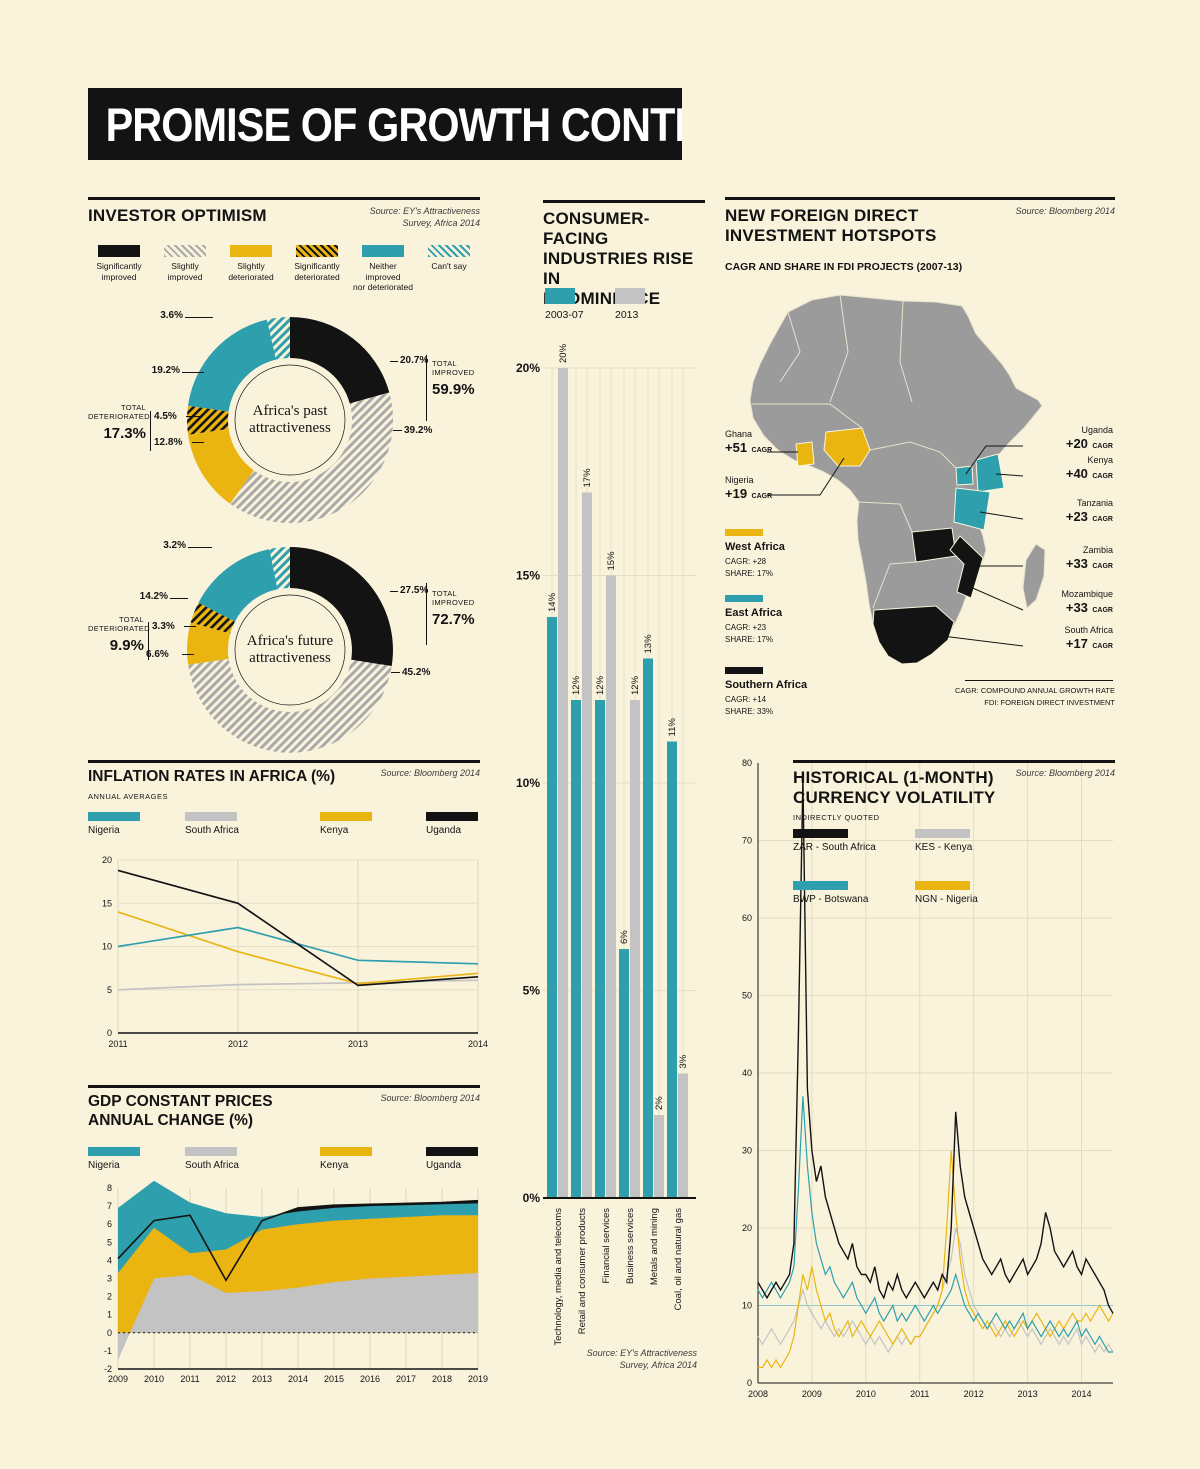 The width and height of the screenshot is (1200, 1469). Describe the element at coordinates (185, 251) in the screenshot. I see `swatch-gray-stripe` at that location.